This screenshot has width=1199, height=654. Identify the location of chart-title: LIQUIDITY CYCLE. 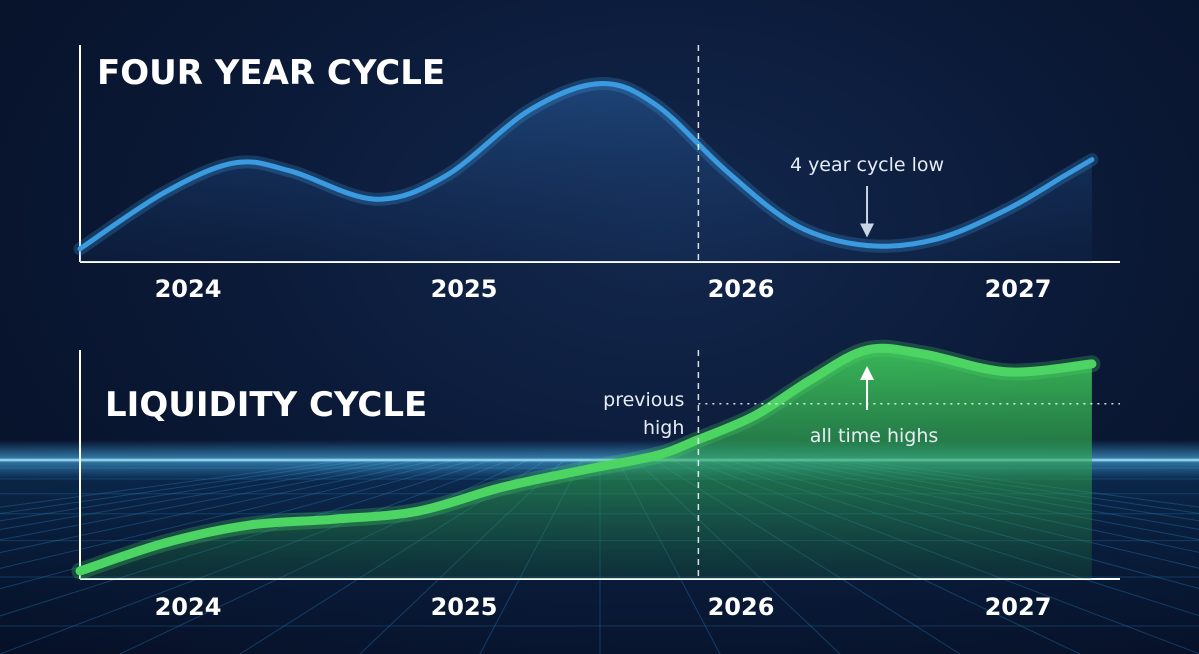
(266, 405).